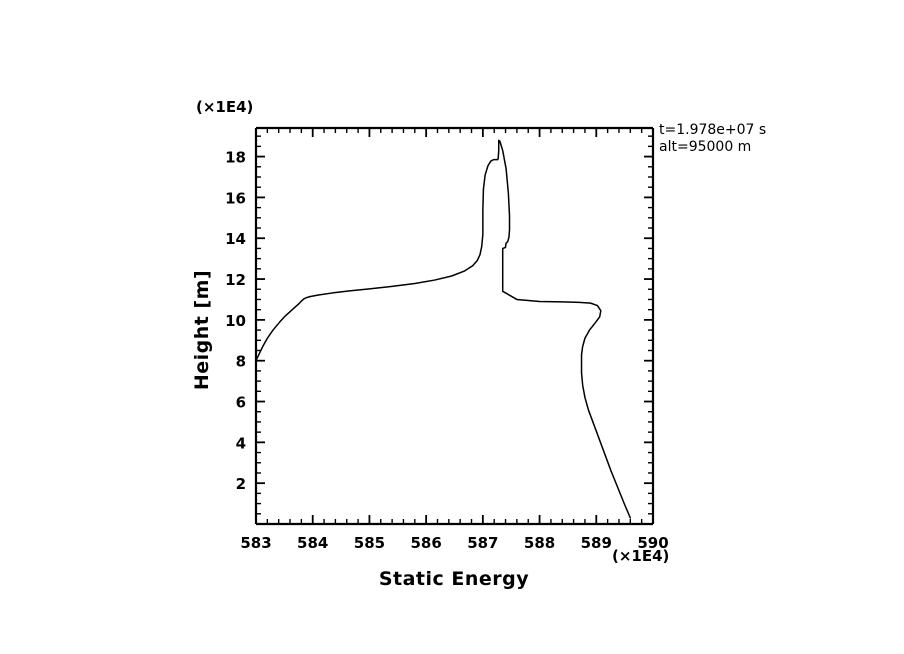 Image resolution: width=904 pixels, height=654 pixels. What do you see at coordinates (202, 330) in the screenshot?
I see `y-axis-title: Height [m]` at bounding box center [202, 330].